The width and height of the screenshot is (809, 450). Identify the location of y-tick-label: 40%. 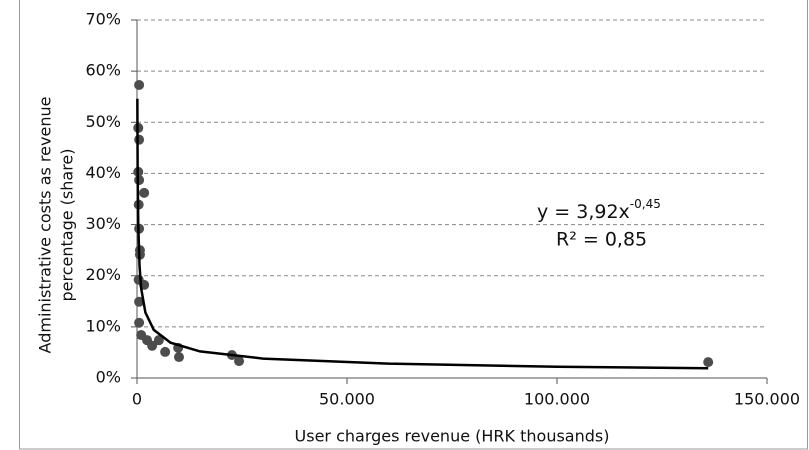
(103, 172).